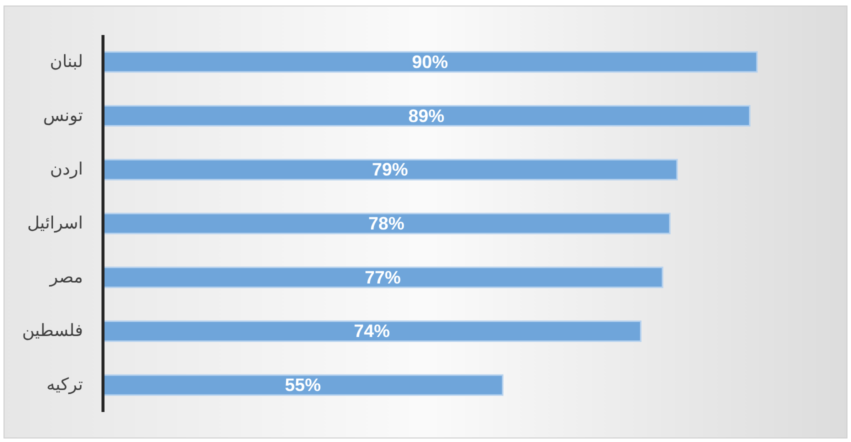  I want to click on data-label: 89%, so click(426, 116).